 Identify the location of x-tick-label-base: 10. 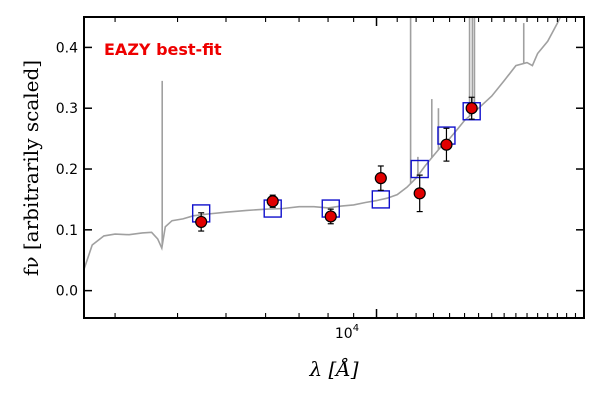
(344, 334).